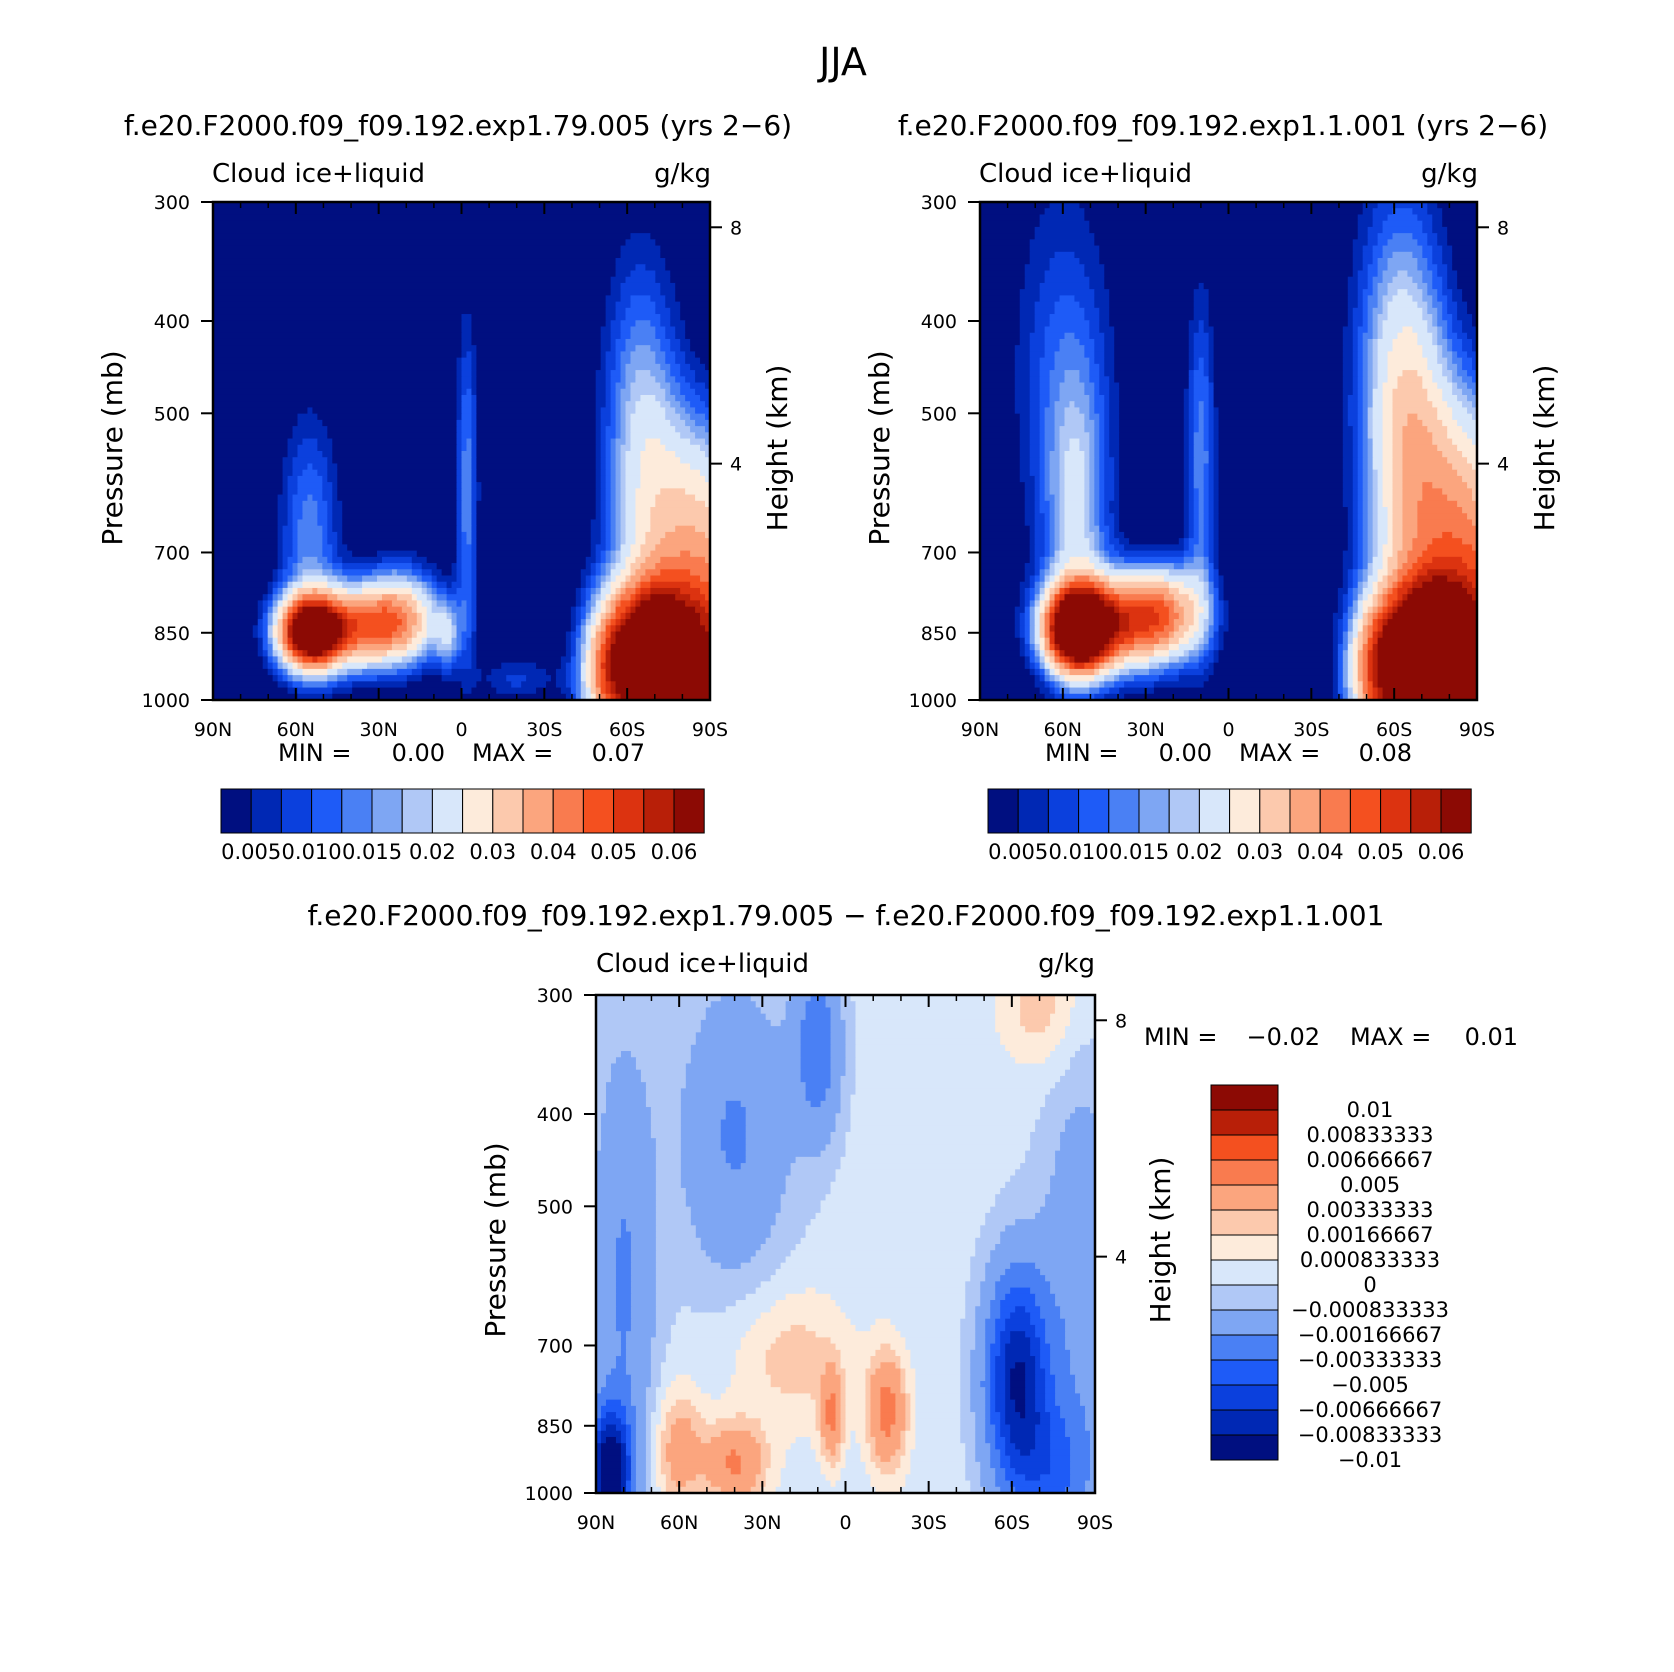 This screenshot has width=1674, height=1672. What do you see at coordinates (682, 174) in the screenshot?
I see `panel-1-right-label: g/kg` at bounding box center [682, 174].